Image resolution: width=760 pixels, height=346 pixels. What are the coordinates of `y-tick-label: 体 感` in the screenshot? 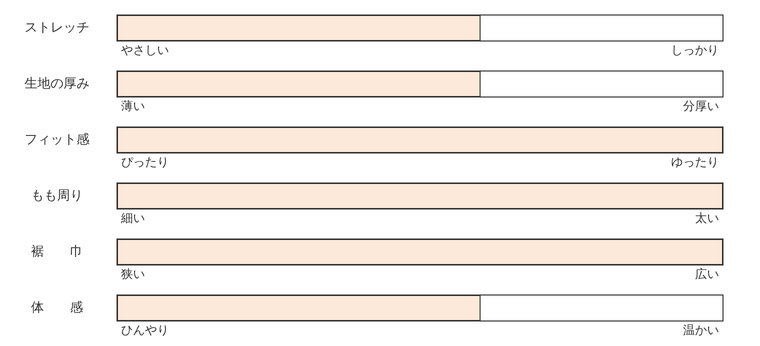 It's located at (57, 308).